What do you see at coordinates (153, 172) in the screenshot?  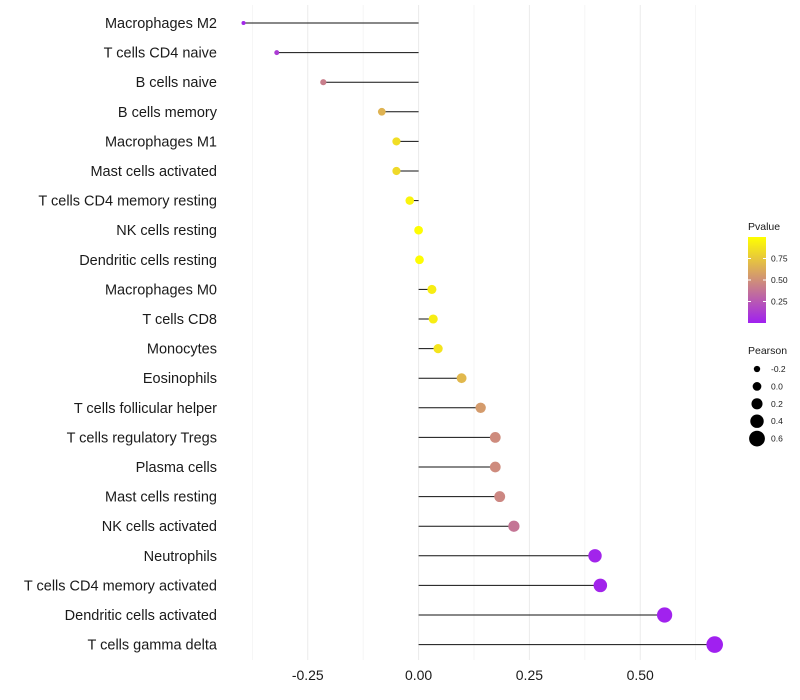 I see `category-label: Mast cells activated` at bounding box center [153, 172].